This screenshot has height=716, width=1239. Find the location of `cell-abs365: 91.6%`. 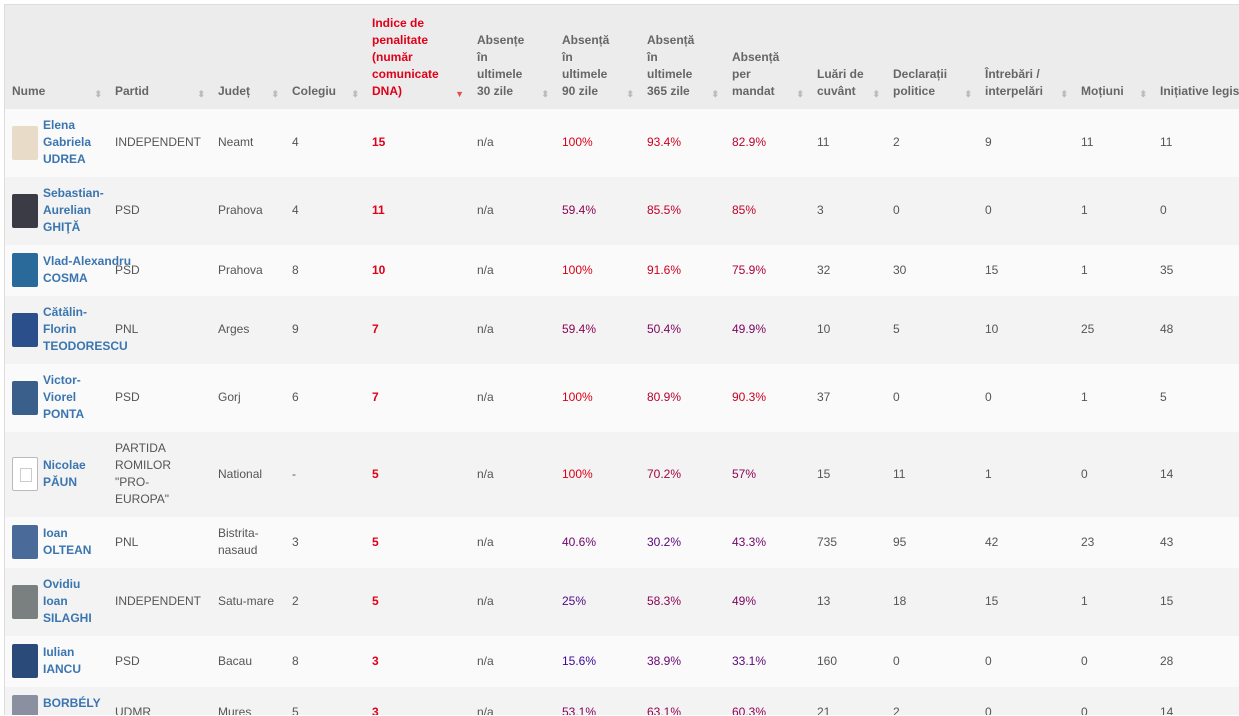

cell-abs365: 91.6% is located at coordinates (682, 270).